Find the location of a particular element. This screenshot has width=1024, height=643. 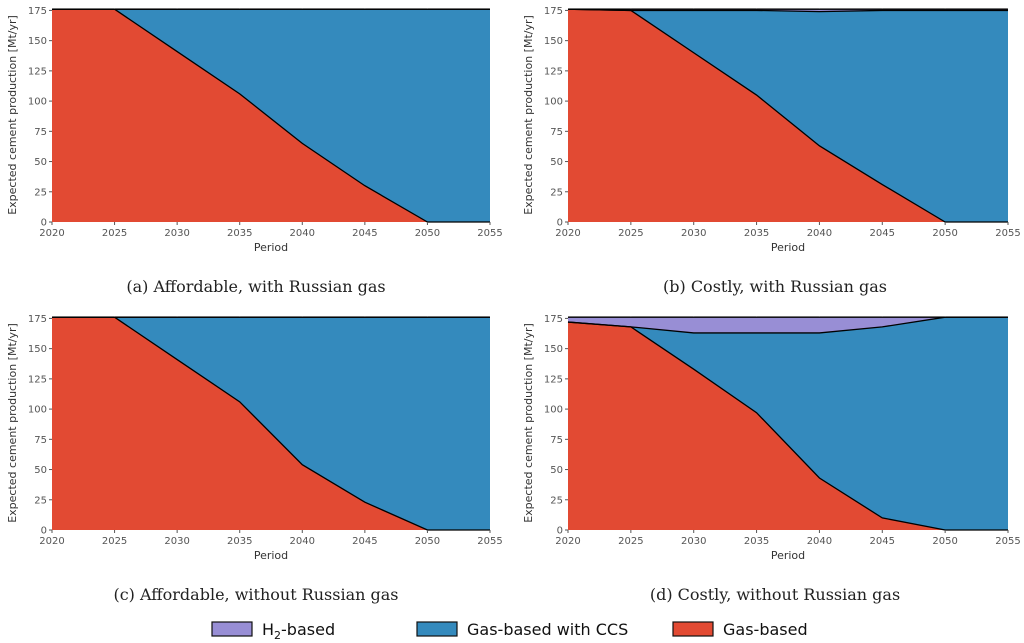

legend-swatch-ccs is located at coordinates (437, 629).